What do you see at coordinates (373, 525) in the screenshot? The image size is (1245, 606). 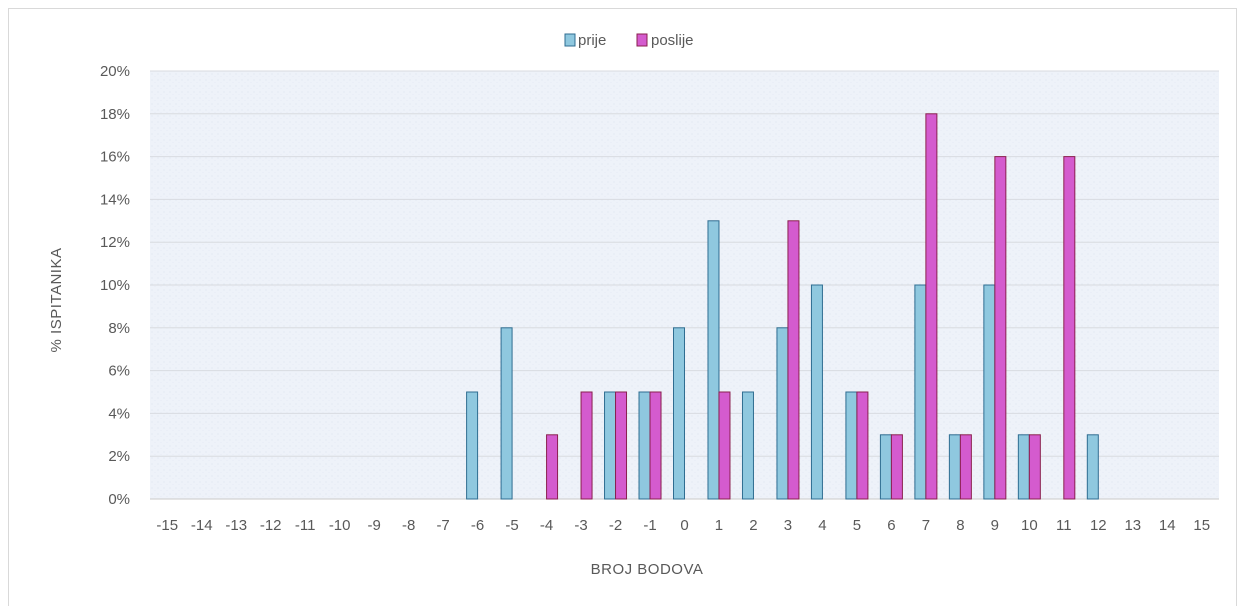 I see `x-tick-label: -9` at bounding box center [373, 525].